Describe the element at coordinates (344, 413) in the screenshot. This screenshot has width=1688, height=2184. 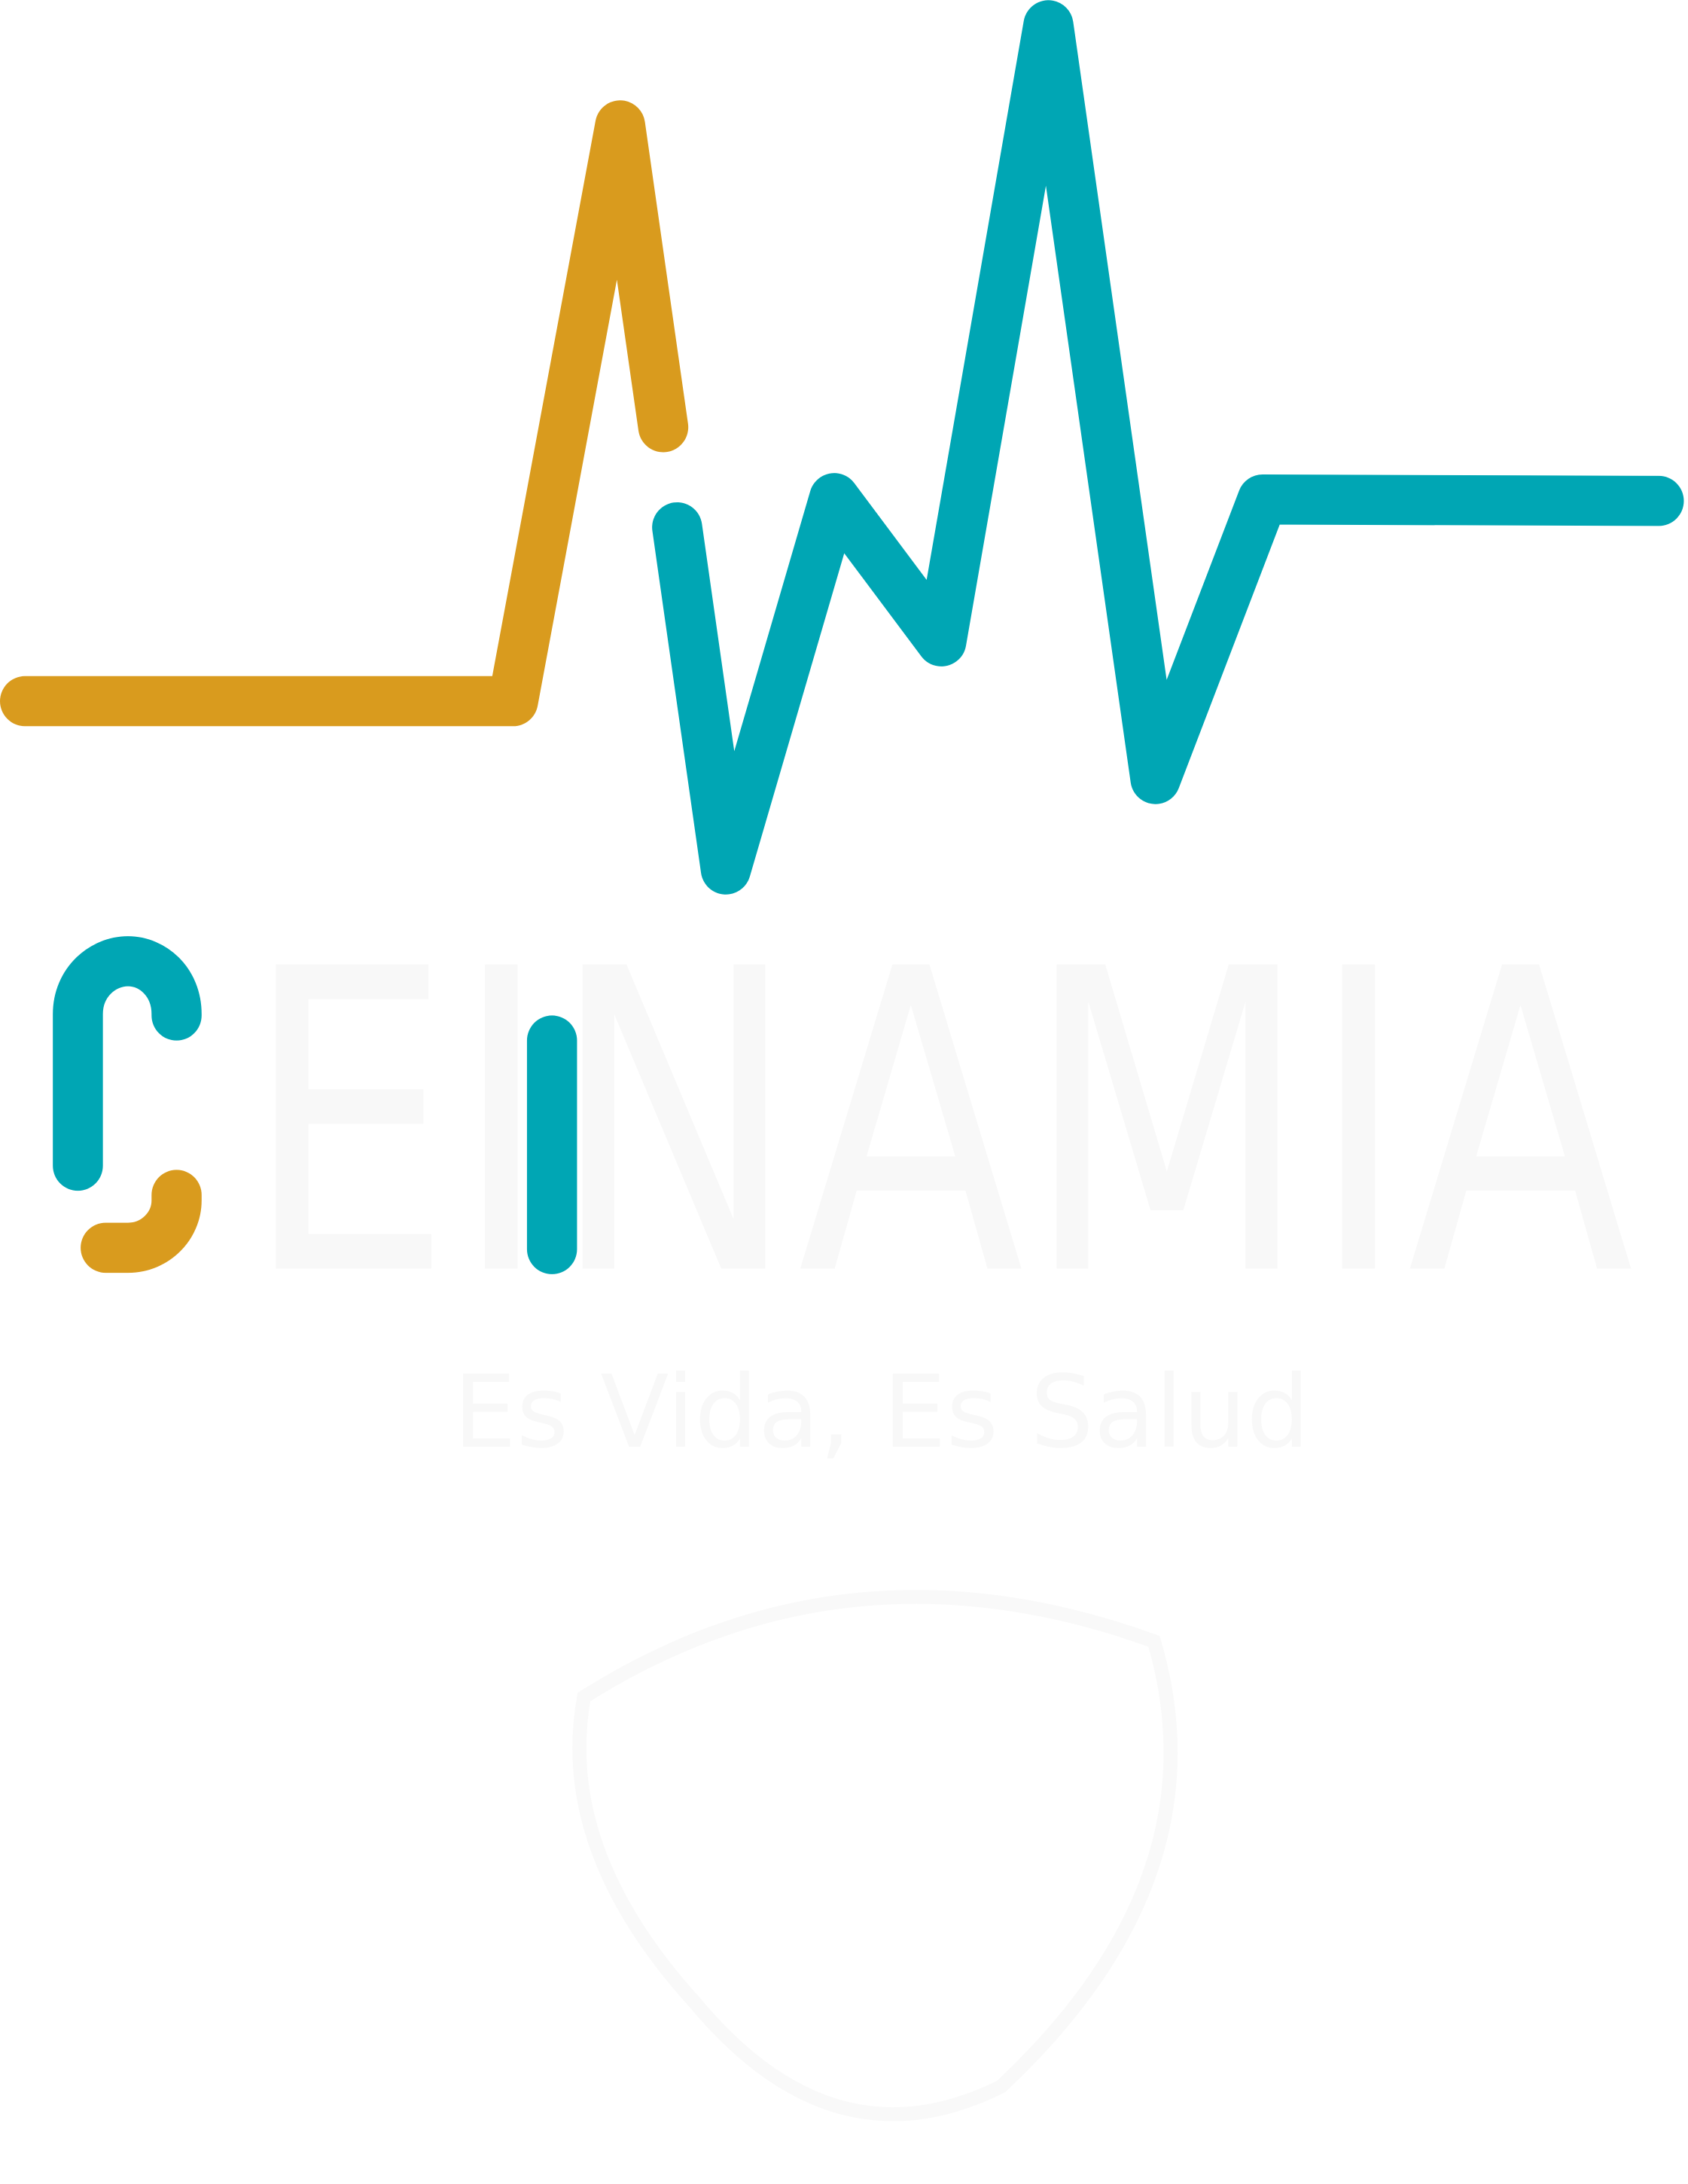
I see `pulse-orange` at that location.